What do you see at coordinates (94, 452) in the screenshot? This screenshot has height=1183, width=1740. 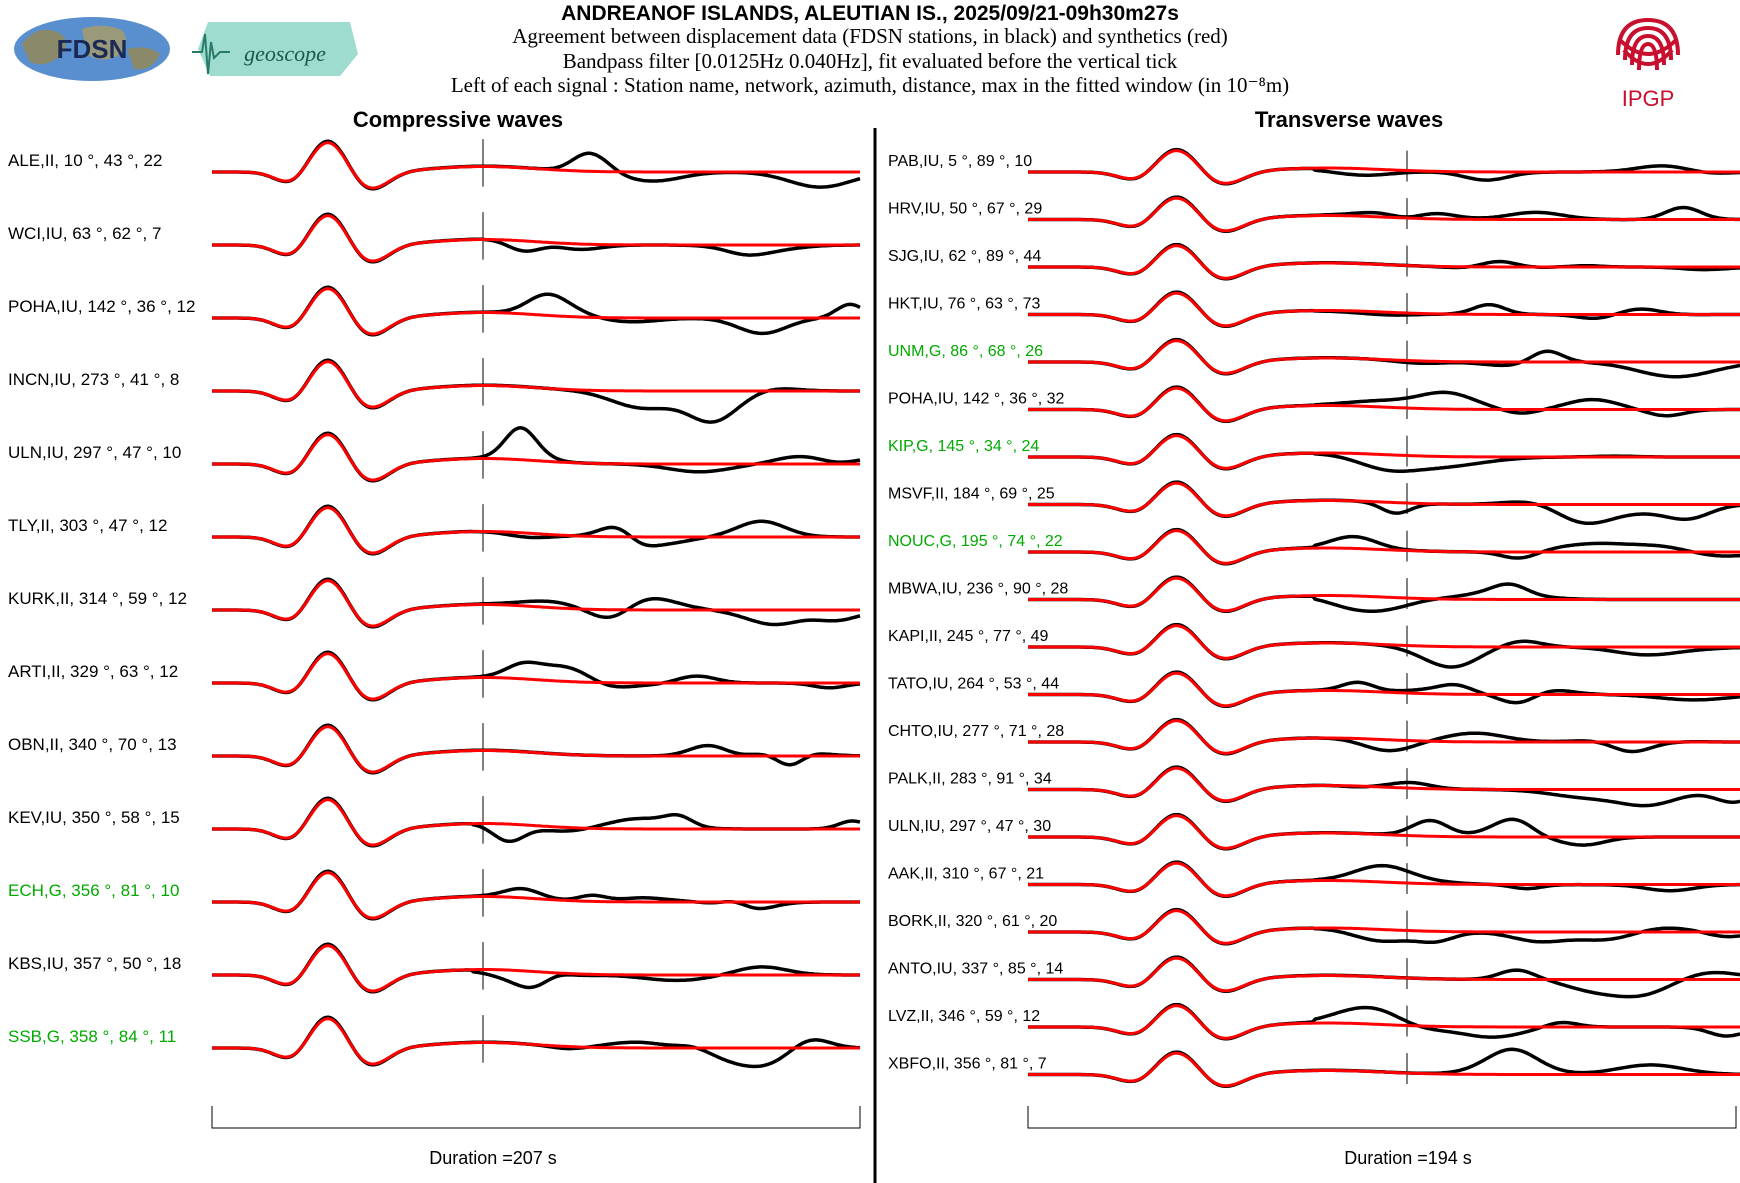 I see `station-label: ULN,IU, 297 °, 47 °, 10` at bounding box center [94, 452].